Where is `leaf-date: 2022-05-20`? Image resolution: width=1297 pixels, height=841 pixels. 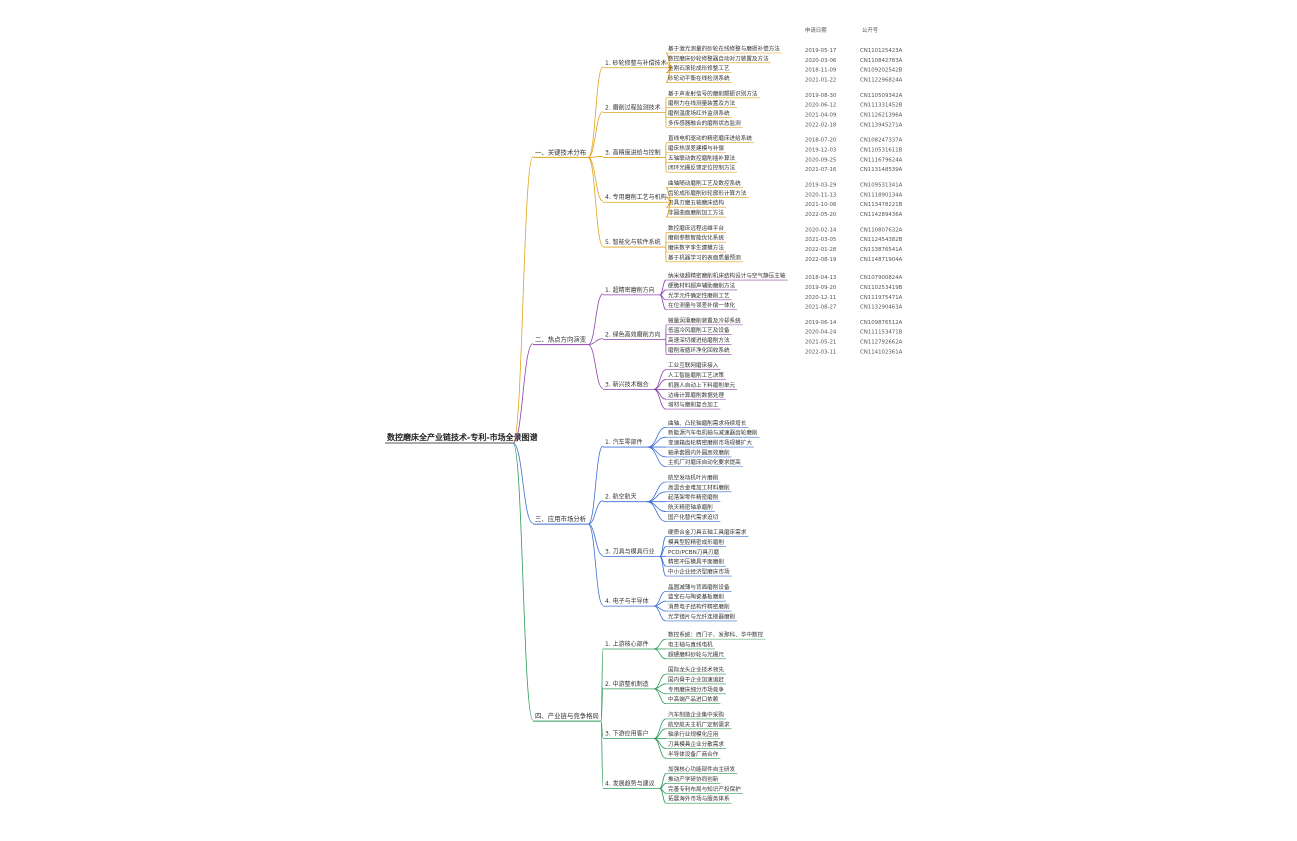 leaf-date: 2022-05-20 is located at coordinates (821, 215).